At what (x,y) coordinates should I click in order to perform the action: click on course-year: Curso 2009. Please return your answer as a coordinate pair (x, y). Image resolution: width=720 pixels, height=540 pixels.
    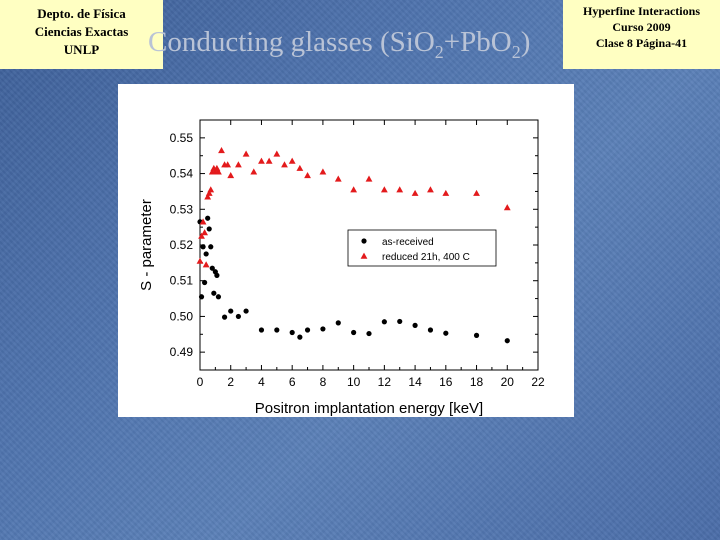
    Looking at the image, I should click on (641, 27).